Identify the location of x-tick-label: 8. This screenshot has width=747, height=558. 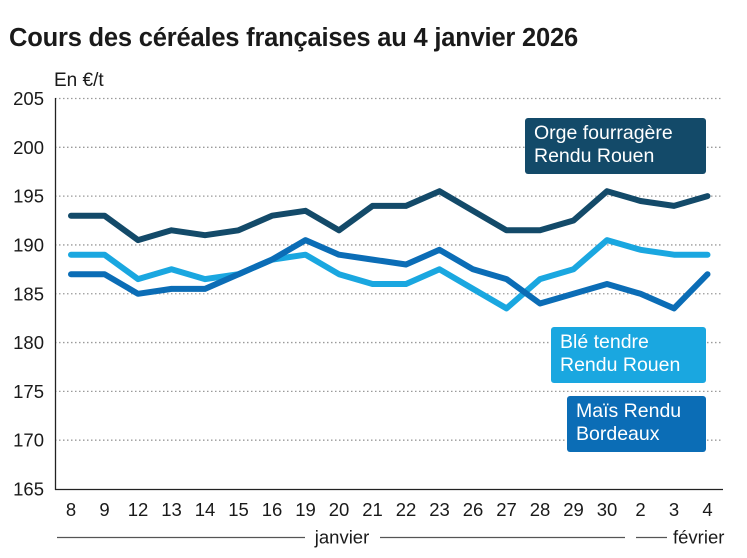
(71, 509).